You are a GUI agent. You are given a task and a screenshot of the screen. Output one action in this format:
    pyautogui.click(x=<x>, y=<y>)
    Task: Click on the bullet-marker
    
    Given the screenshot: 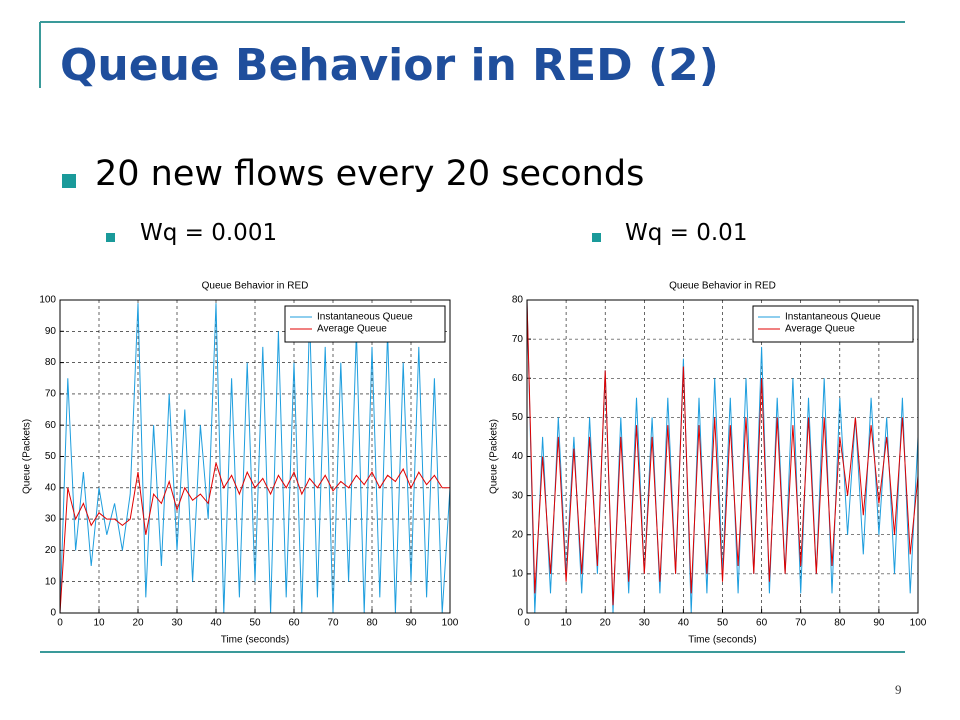 What is the action you would take?
    pyautogui.click(x=69, y=181)
    